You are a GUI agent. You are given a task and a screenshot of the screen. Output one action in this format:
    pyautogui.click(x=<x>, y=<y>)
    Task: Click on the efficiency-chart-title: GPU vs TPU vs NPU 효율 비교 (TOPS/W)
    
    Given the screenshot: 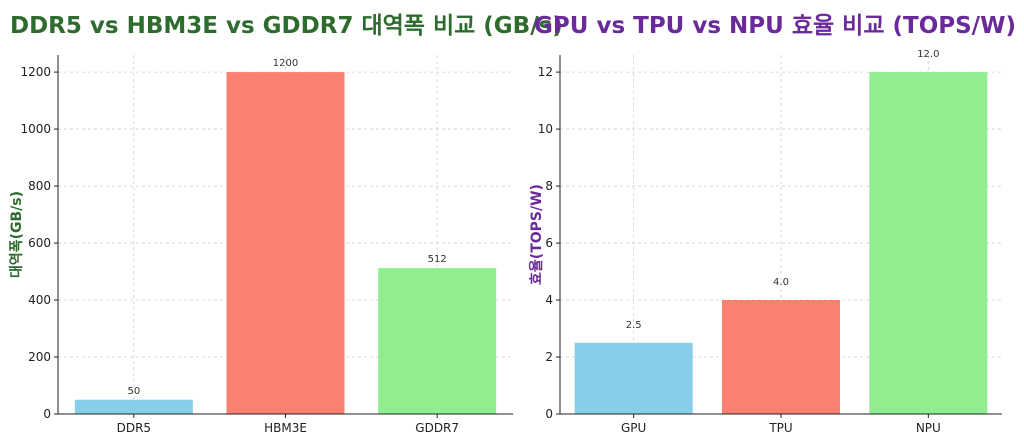 What is the action you would take?
    pyautogui.click(x=775, y=26)
    